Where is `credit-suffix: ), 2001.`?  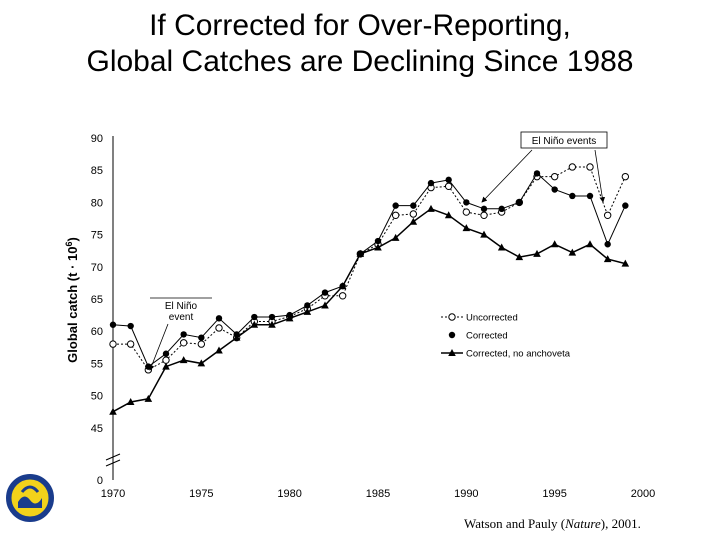 credit-suffix: ), 2001. is located at coordinates (620, 523).